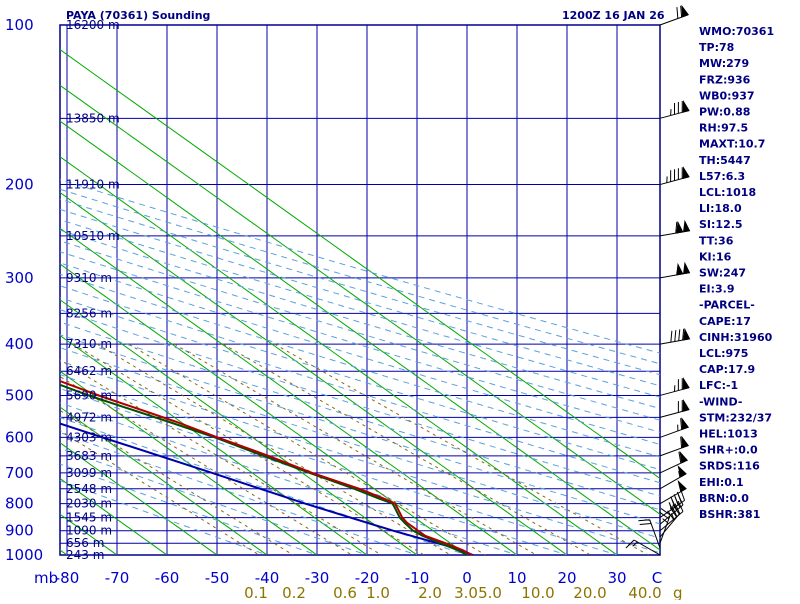 This screenshot has width=800, height=604. Describe the element at coordinates (727, 305) in the screenshot. I see `stability-index-entry: -PARCEL-` at that location.